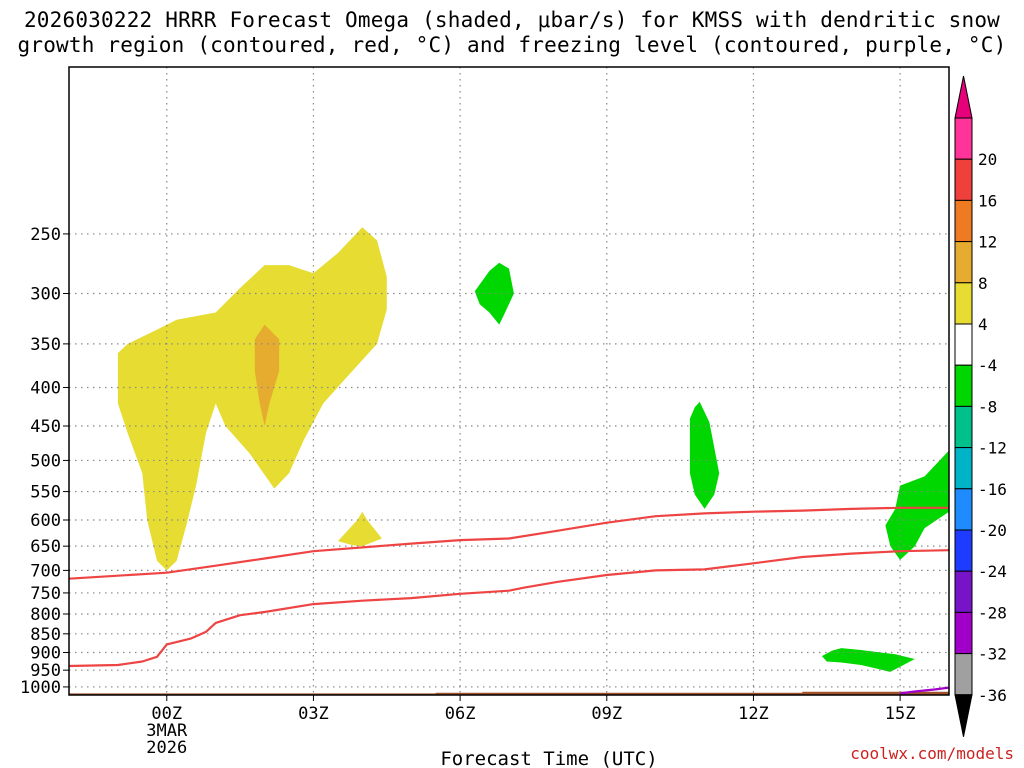 This screenshot has height=768, width=1024. I want to click on colorbar-label: 20, so click(987, 159).